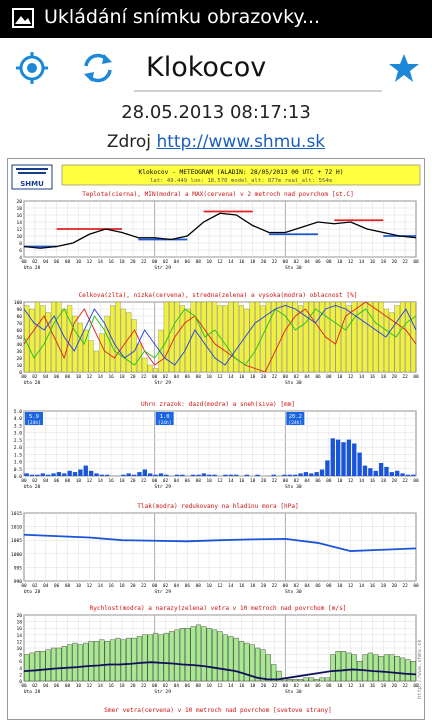 This screenshot has width=432, height=720. I want to click on shmu-logo-waves, so click(32, 171).